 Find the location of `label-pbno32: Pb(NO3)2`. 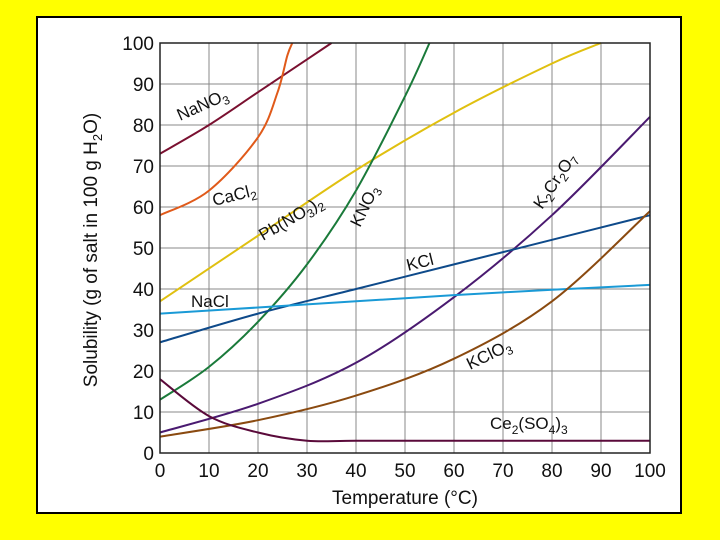

label-pbno32: Pb(NO3)2 is located at coordinates (292, 219).